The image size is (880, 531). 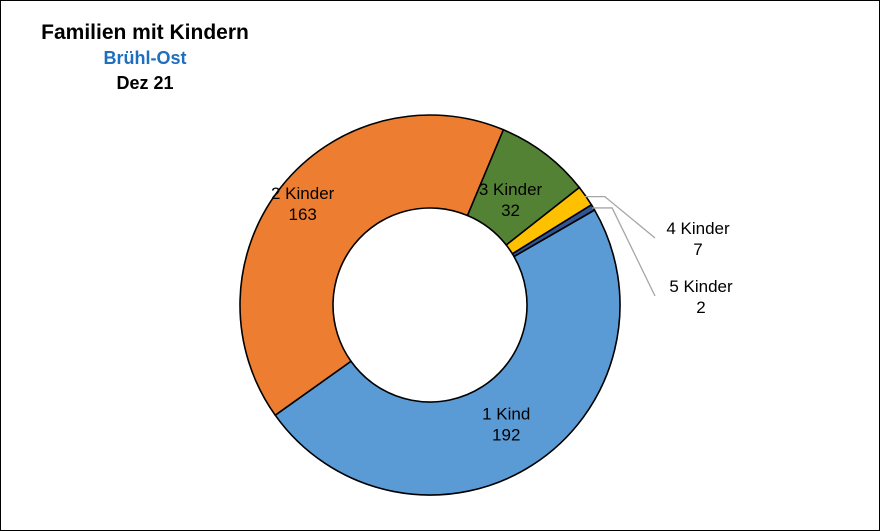 What do you see at coordinates (624, 252) in the screenshot?
I see `leader-line-5-kinder` at bounding box center [624, 252].